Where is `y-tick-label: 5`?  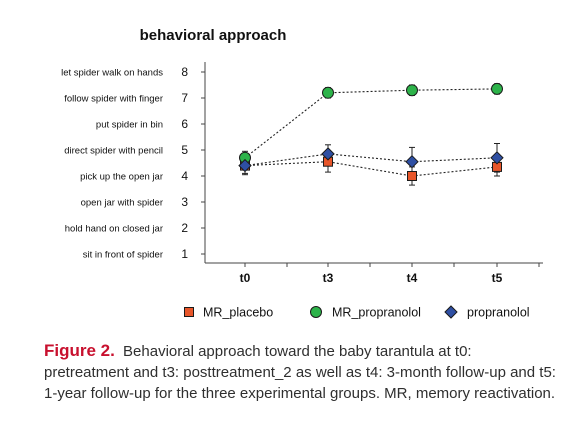
y-tick-label: 5 is located at coordinates (184, 150).